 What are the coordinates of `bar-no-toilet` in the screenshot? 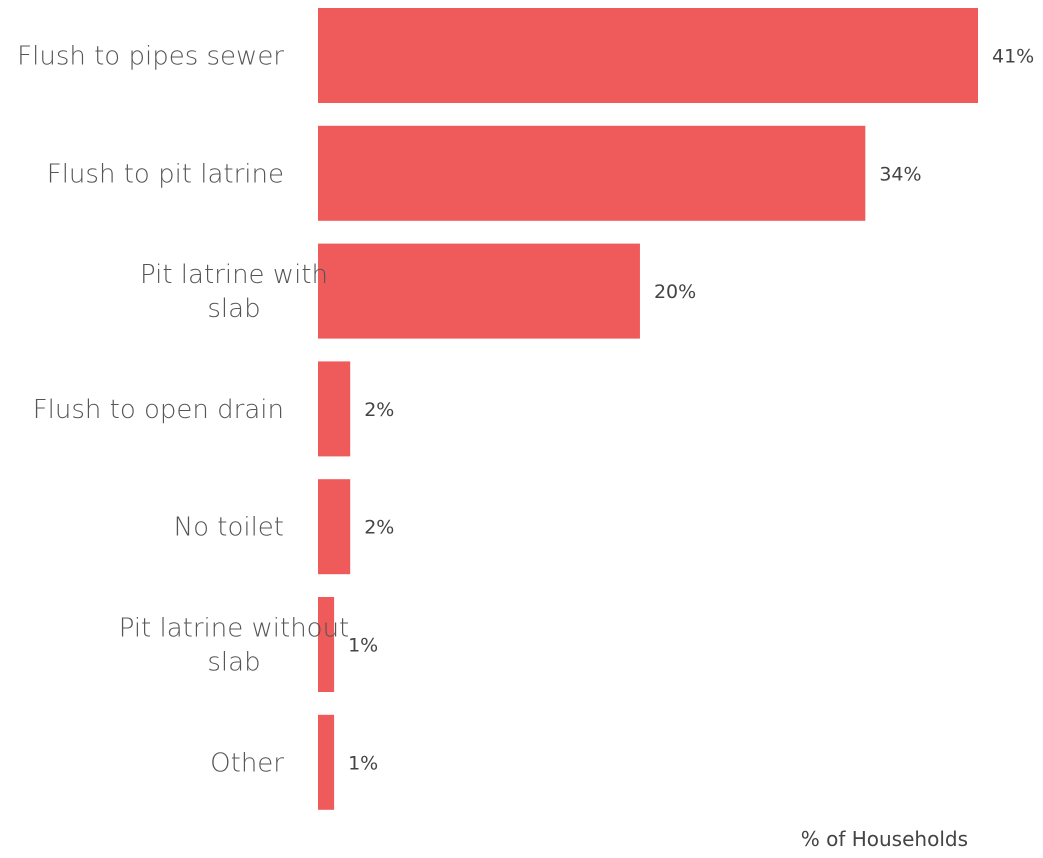 It's located at (334, 527).